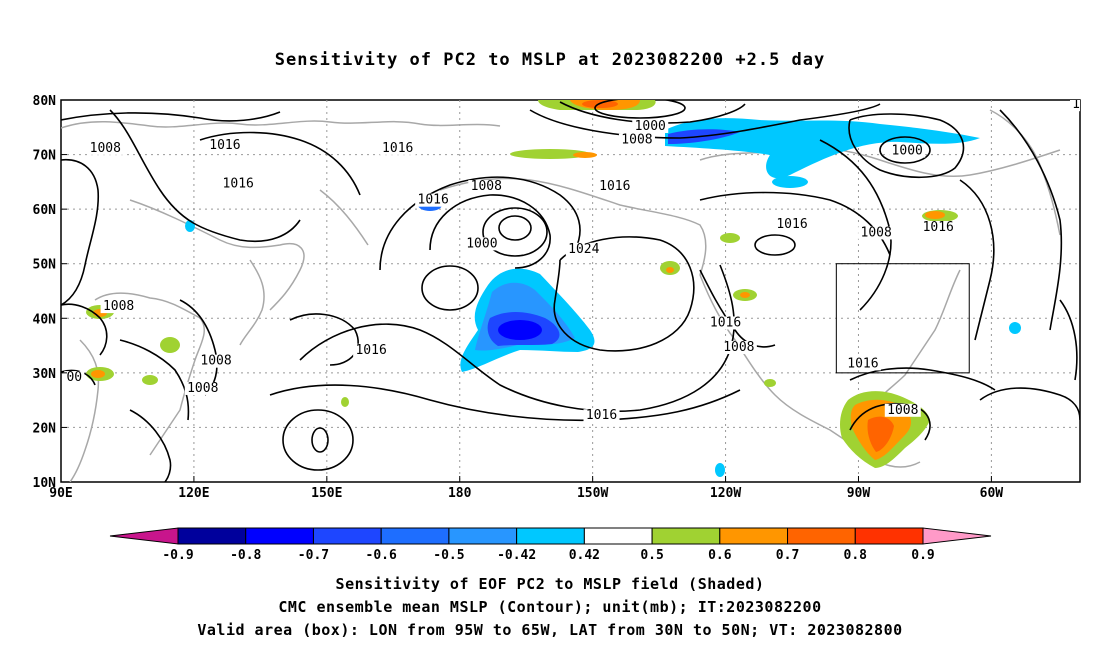 The height and width of the screenshot is (650, 1100). I want to click on coastline-kamchatka, so click(344, 217).